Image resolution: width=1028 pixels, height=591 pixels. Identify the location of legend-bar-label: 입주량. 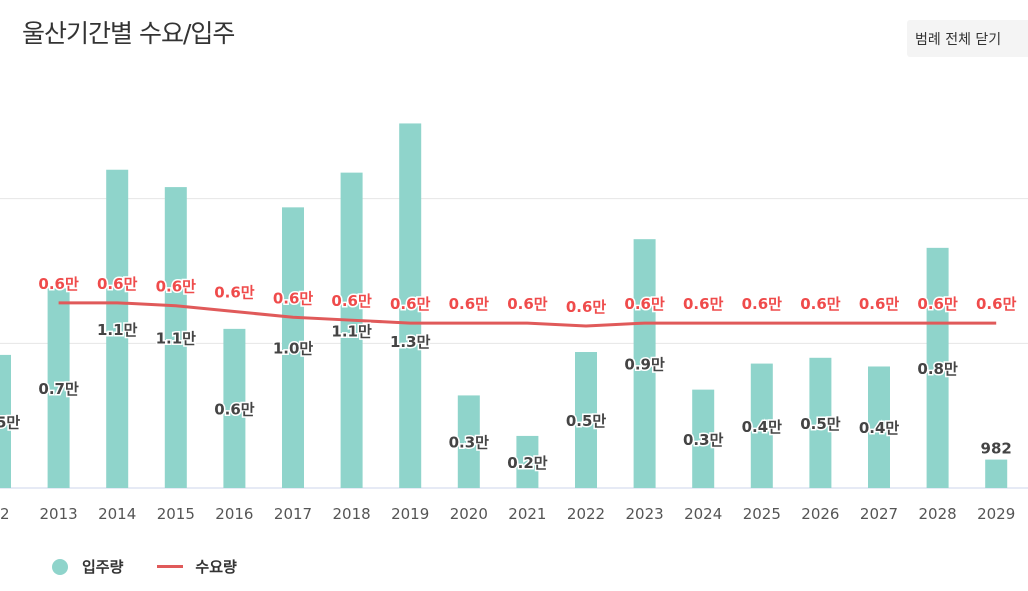
(103, 567).